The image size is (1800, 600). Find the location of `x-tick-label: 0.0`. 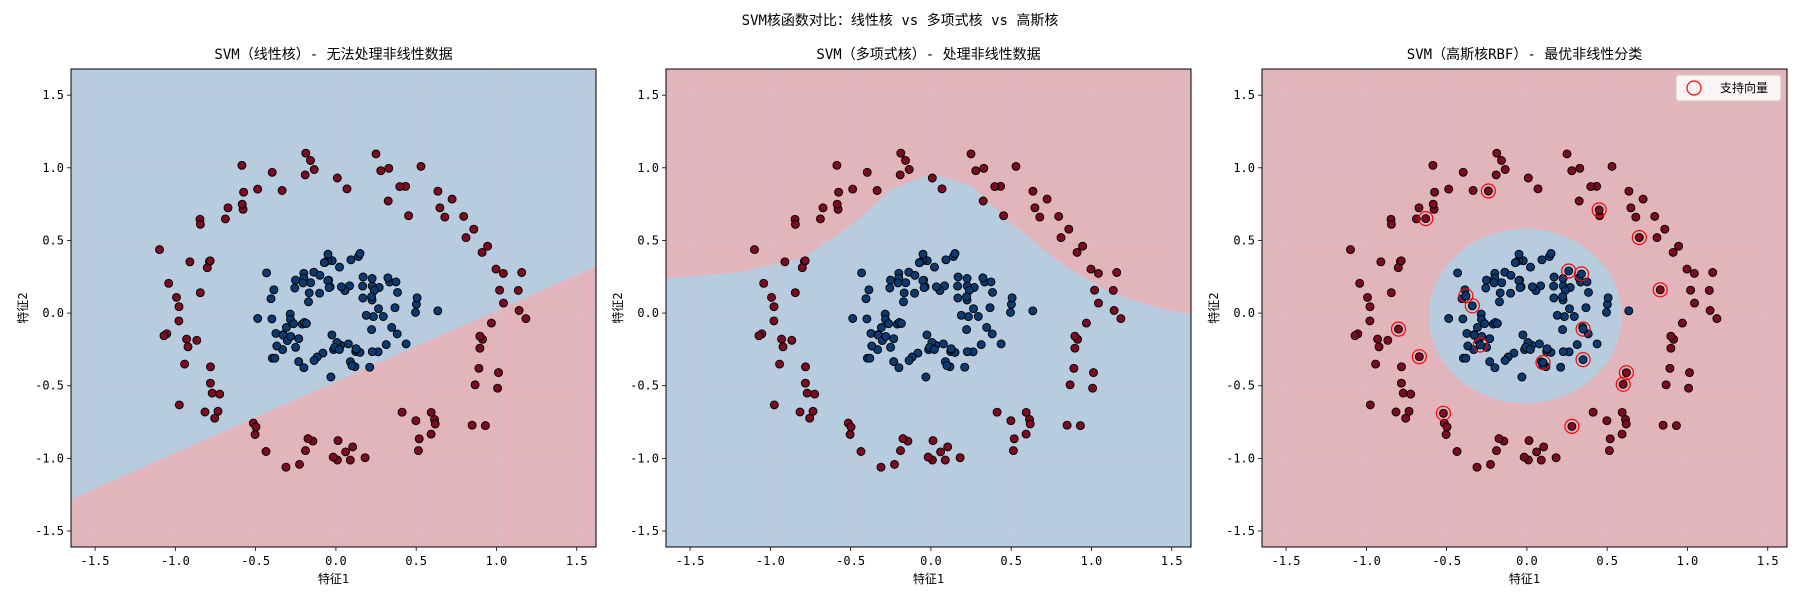

x-tick-label: 0.0 is located at coordinates (336, 561).